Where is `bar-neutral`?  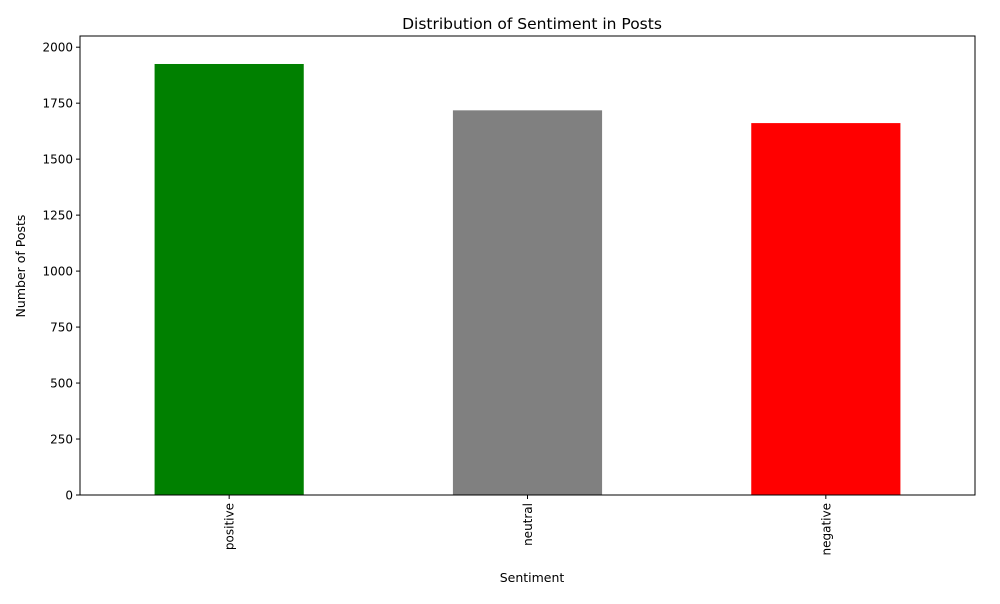
bar-neutral is located at coordinates (527, 303).